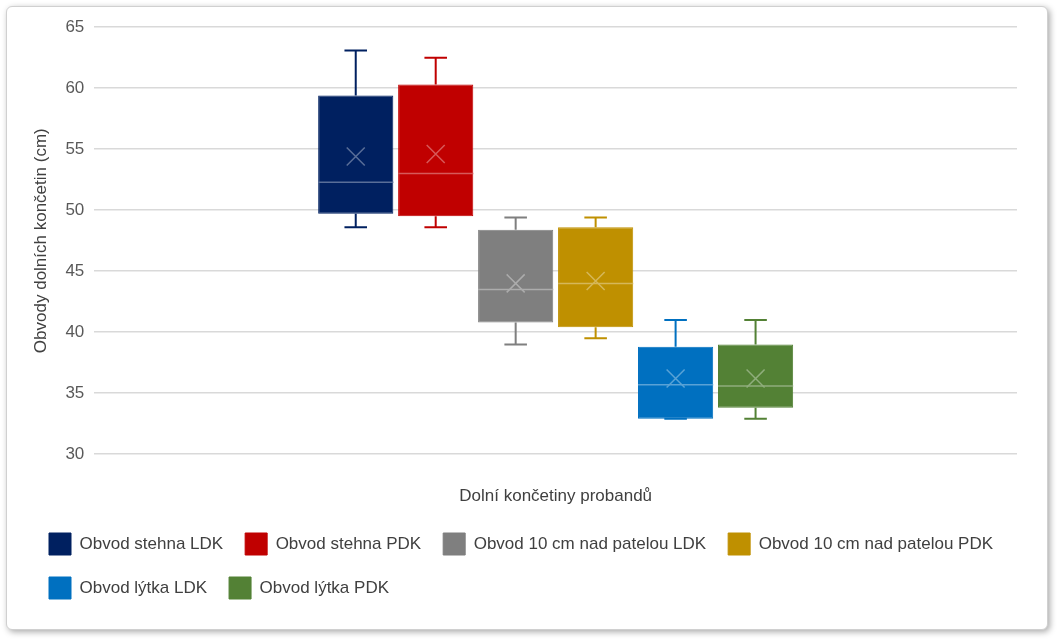  What do you see at coordinates (75, 26) in the screenshot?
I see `y-tick-label: 65` at bounding box center [75, 26].